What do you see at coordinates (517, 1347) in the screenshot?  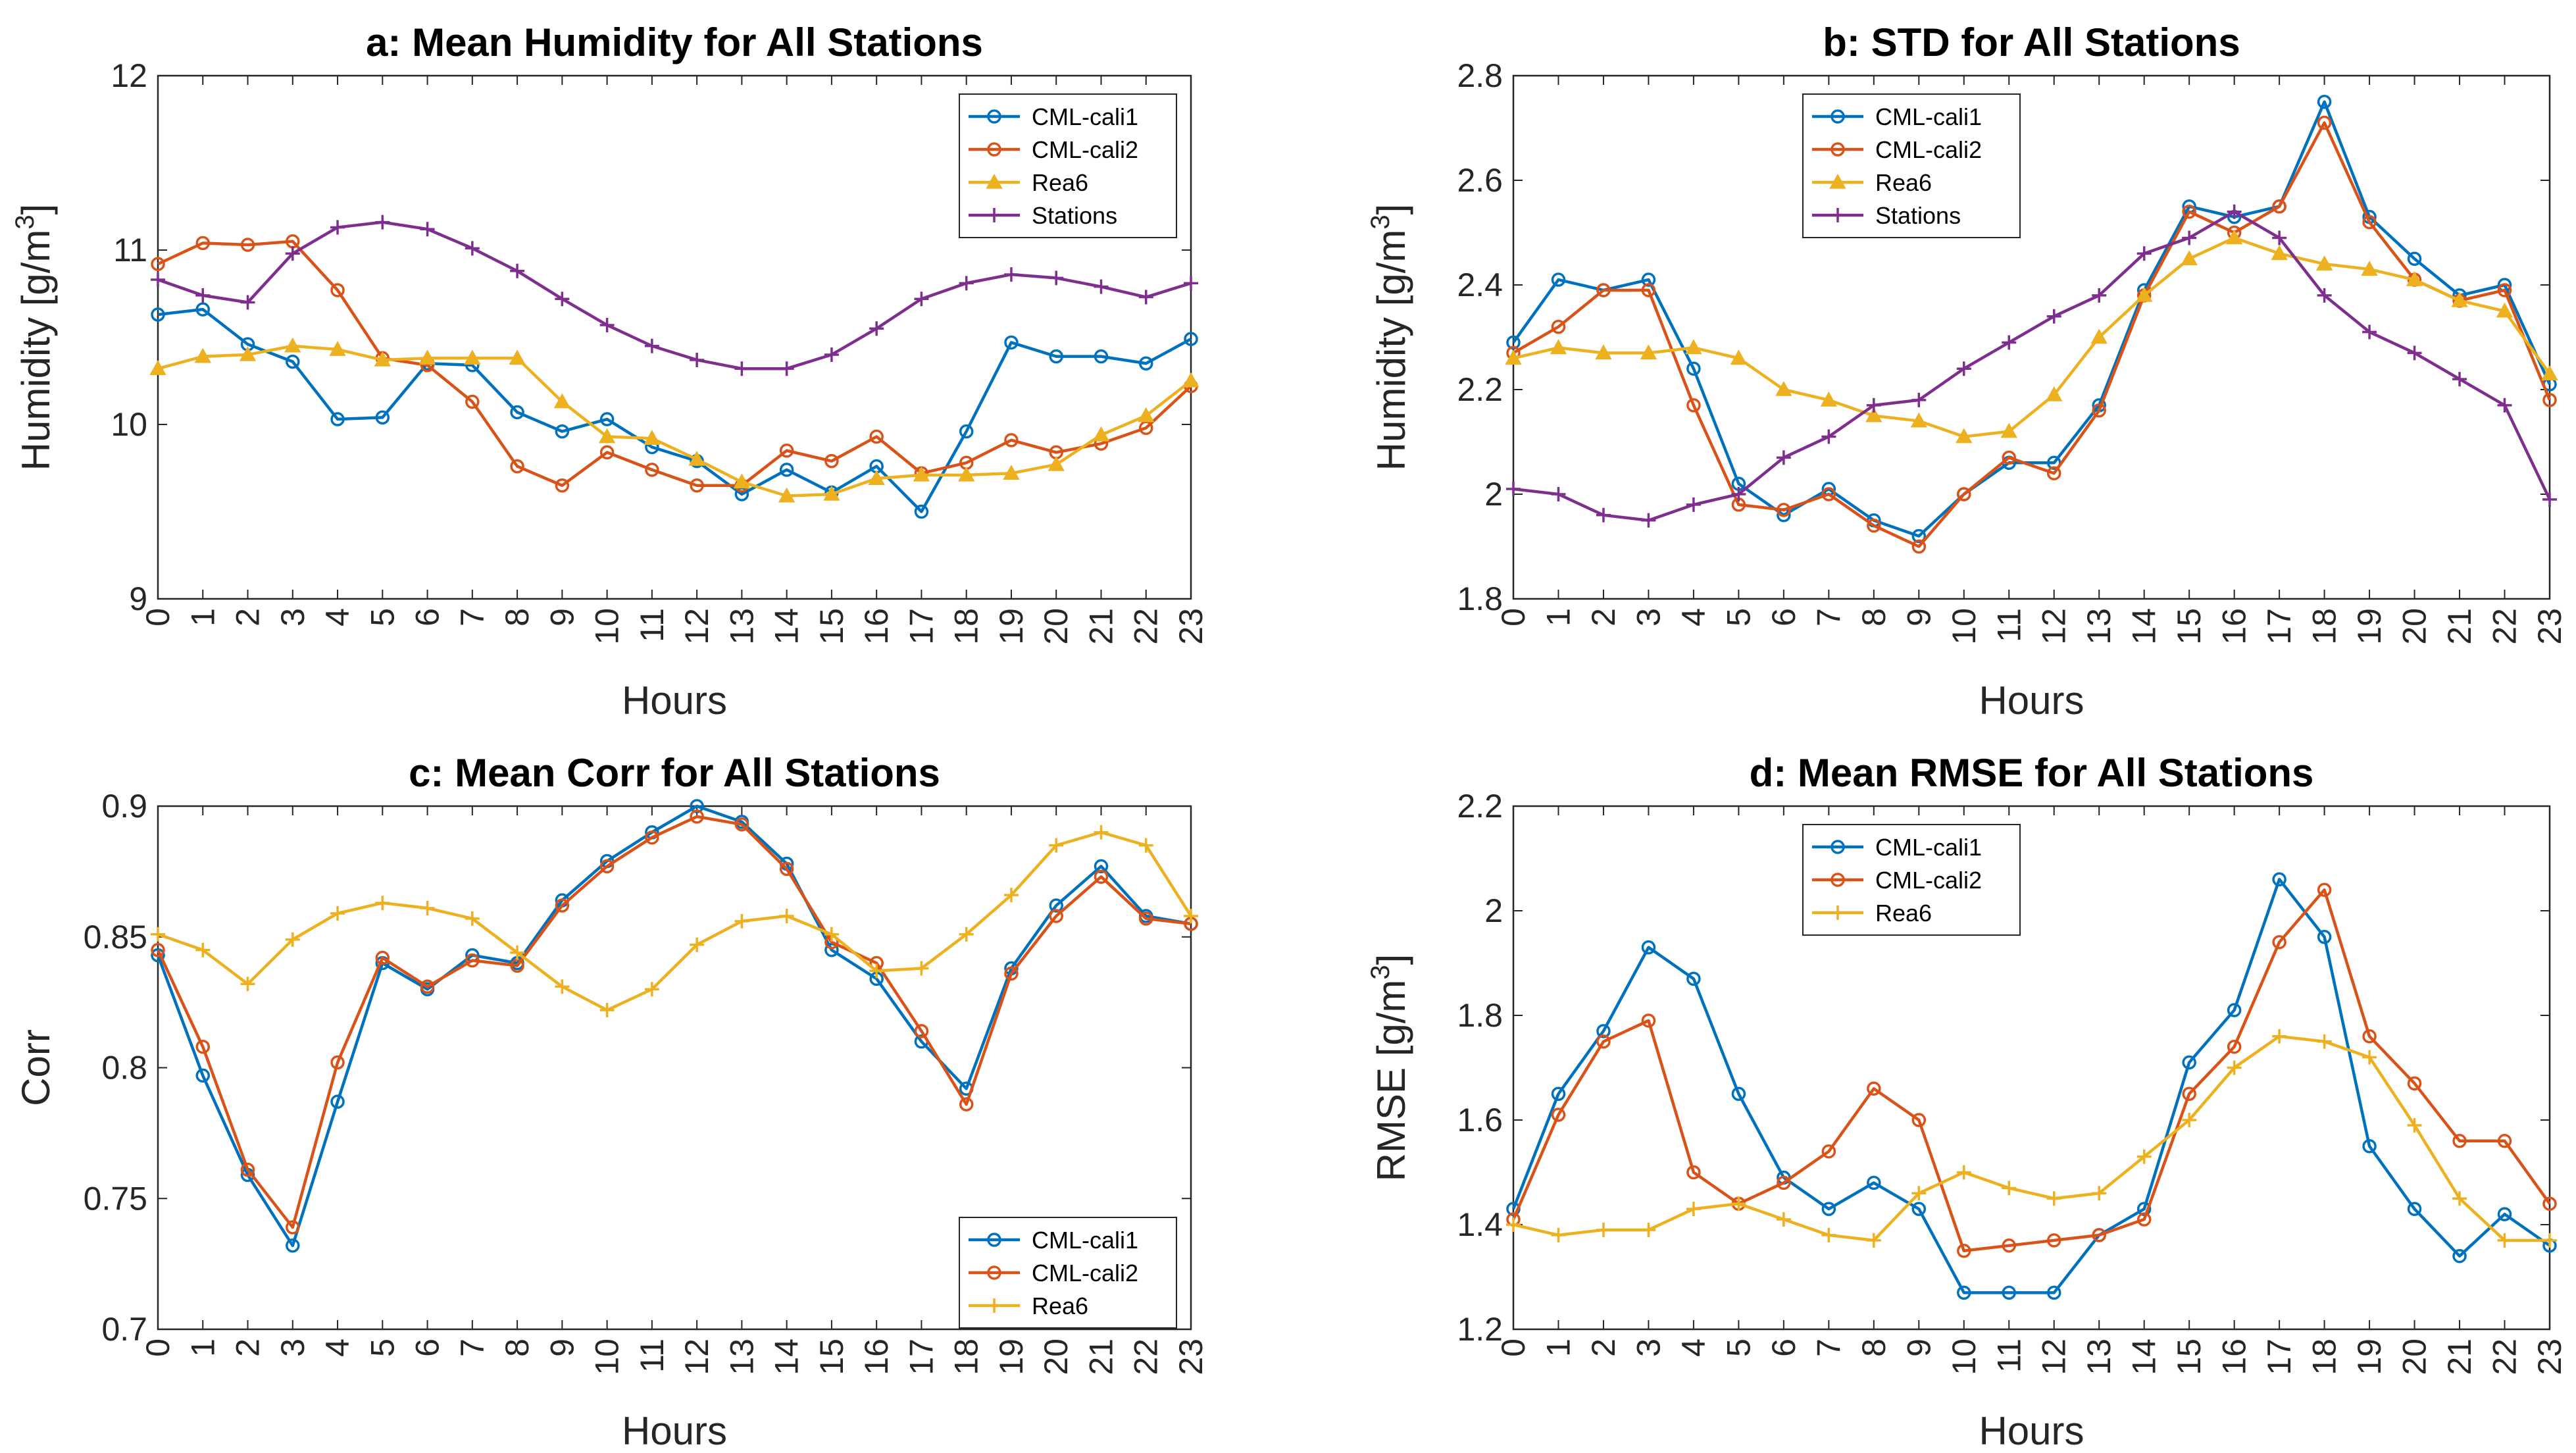 I see `x-tick-label: 8` at bounding box center [517, 1347].